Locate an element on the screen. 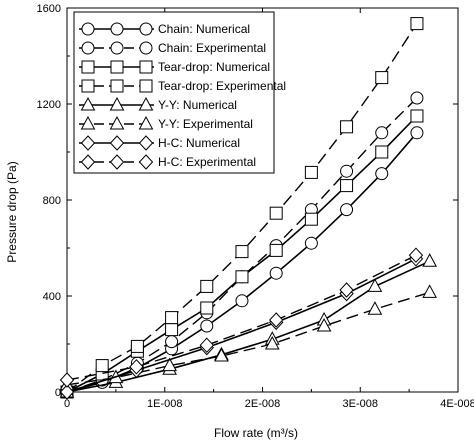  legend-item: H-C: Numerical is located at coordinates (159, 143).